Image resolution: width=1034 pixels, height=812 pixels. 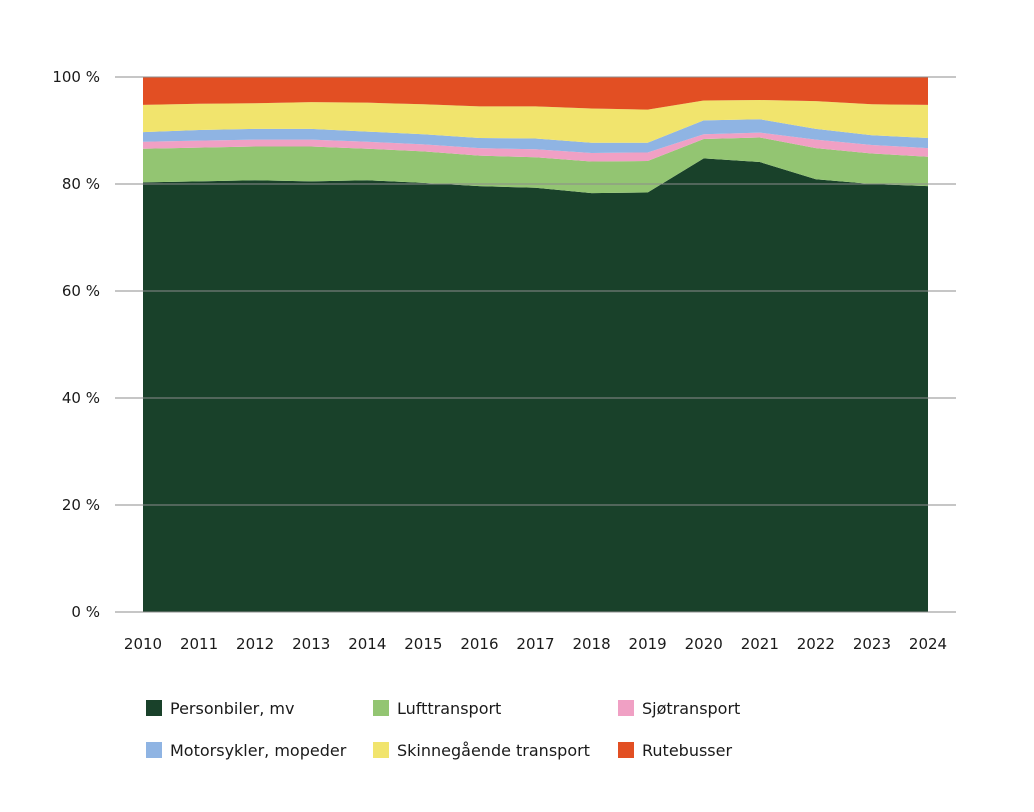 I want to click on legend-label: Skinnegående transport, so click(x=493, y=750).